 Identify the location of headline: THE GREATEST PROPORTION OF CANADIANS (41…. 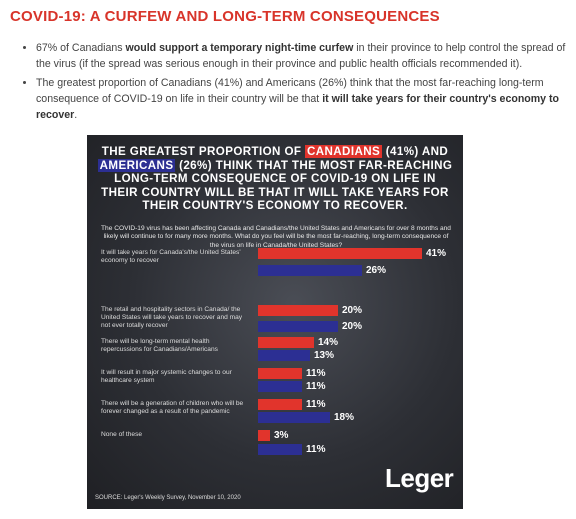
(275, 179).